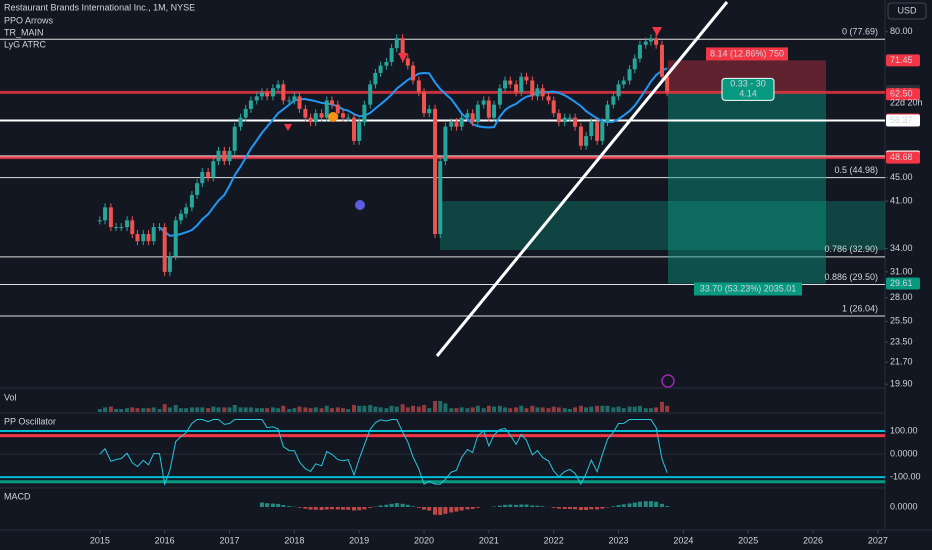 This screenshot has height=550, width=932. Describe the element at coordinates (901, 362) in the screenshot. I see `y-tick-label: 21.70` at that location.